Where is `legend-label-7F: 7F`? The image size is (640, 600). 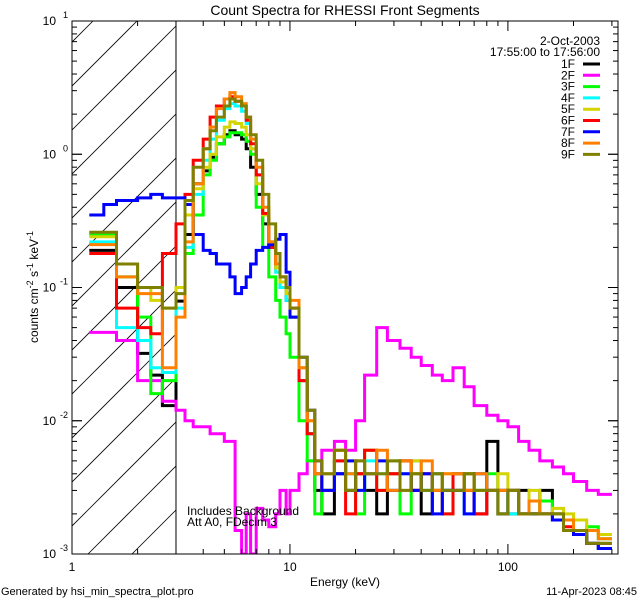 legend-label-7F: 7F is located at coordinates (568, 132).